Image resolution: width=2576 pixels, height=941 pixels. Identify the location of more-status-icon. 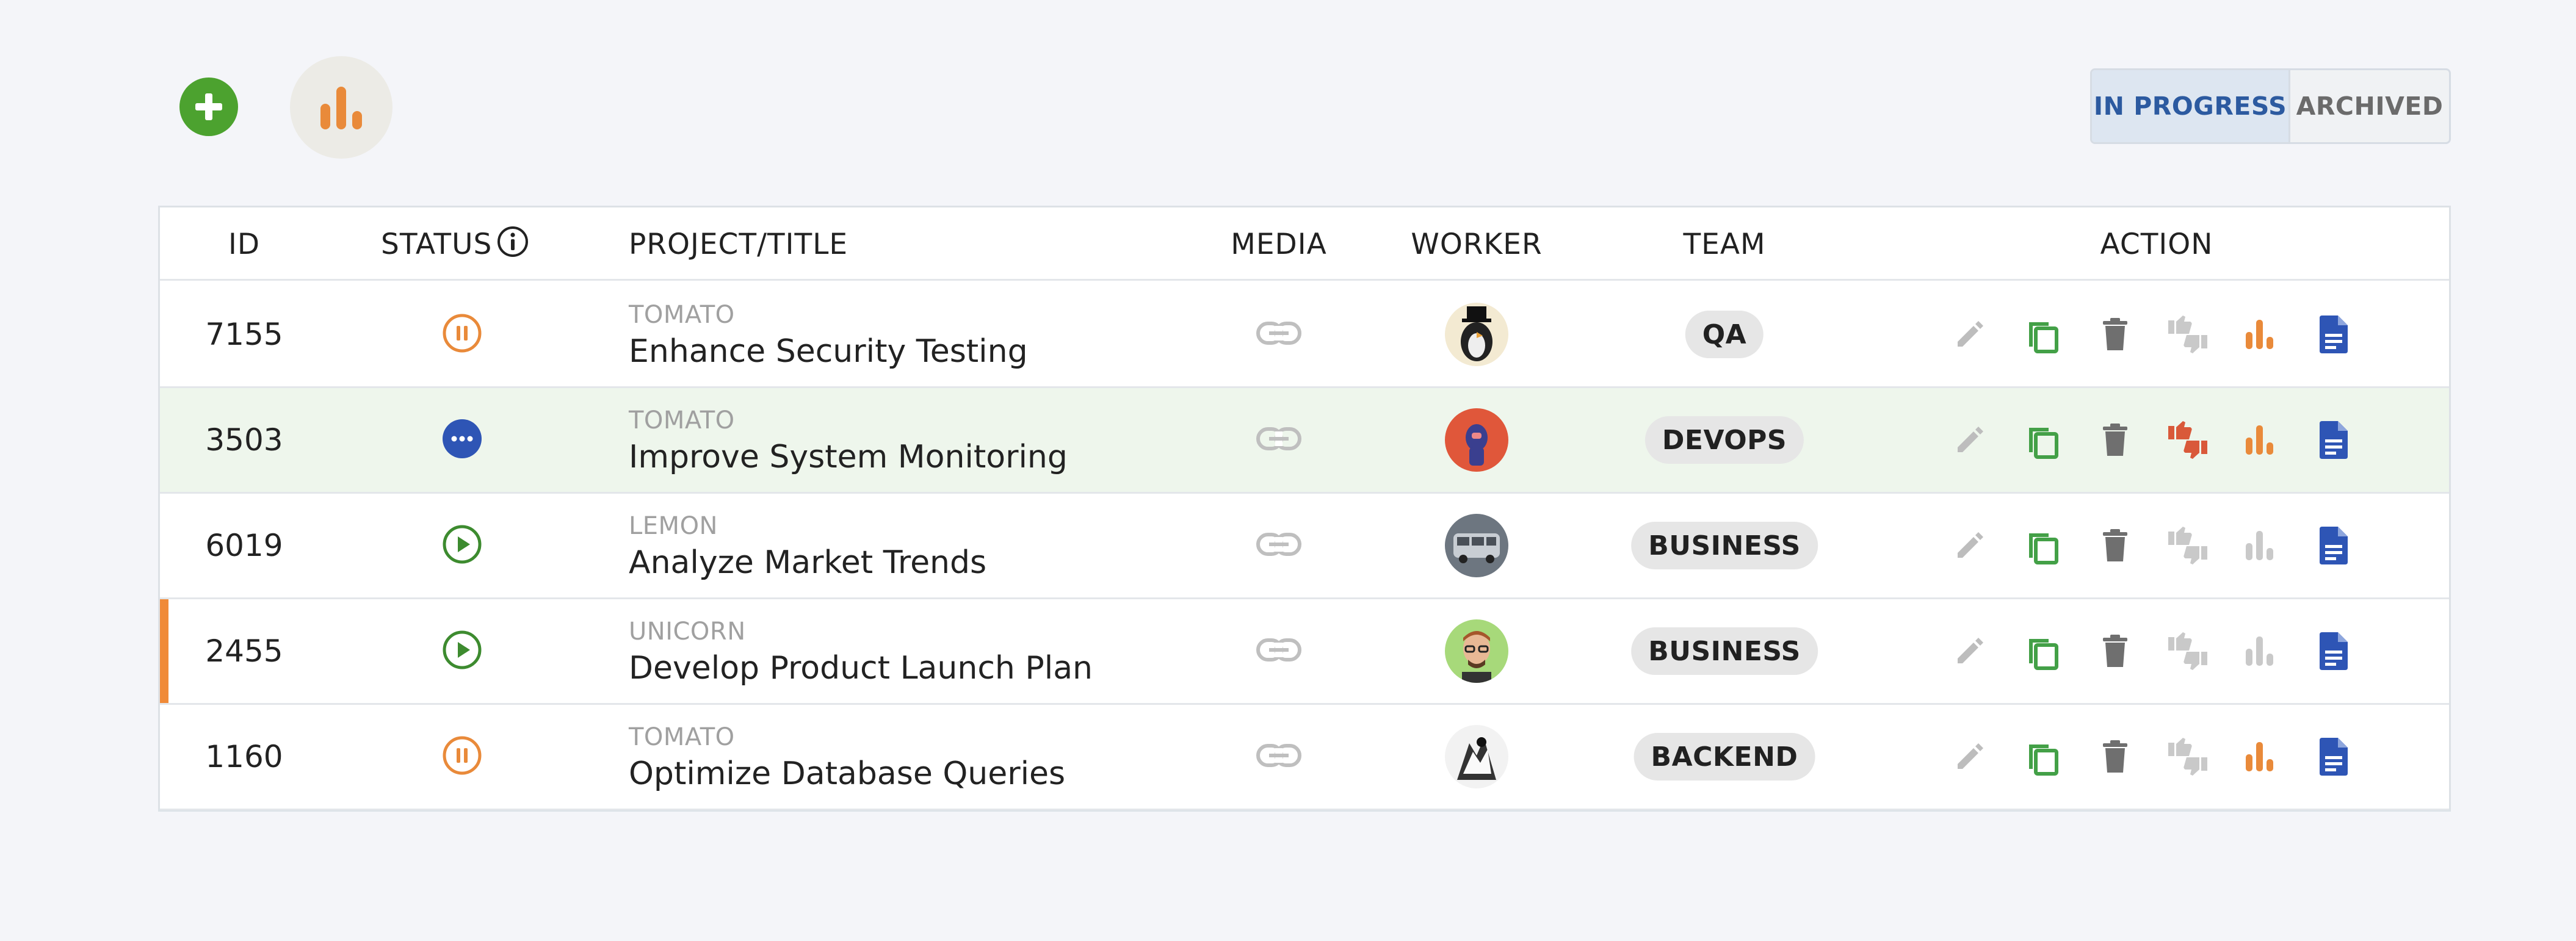
(462, 440).